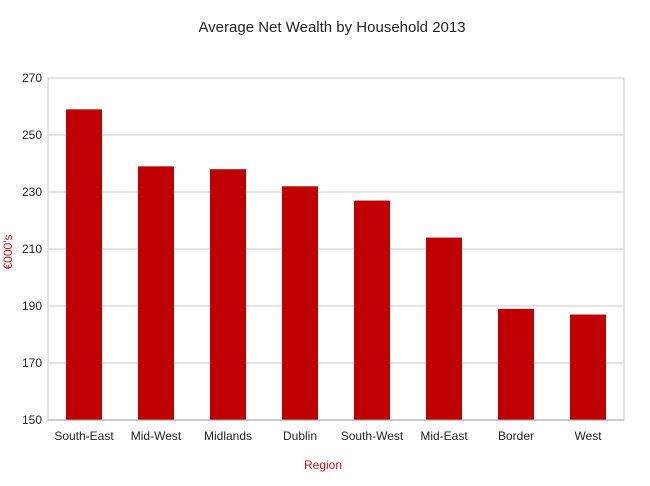  Describe the element at coordinates (444, 436) in the screenshot. I see `x-tick-label: Mid-East` at that location.